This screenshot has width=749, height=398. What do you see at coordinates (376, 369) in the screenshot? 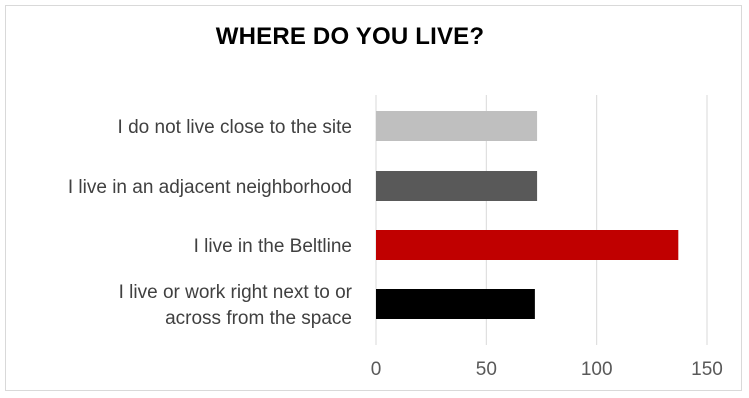
I see `x-tick-label: 0` at bounding box center [376, 369].